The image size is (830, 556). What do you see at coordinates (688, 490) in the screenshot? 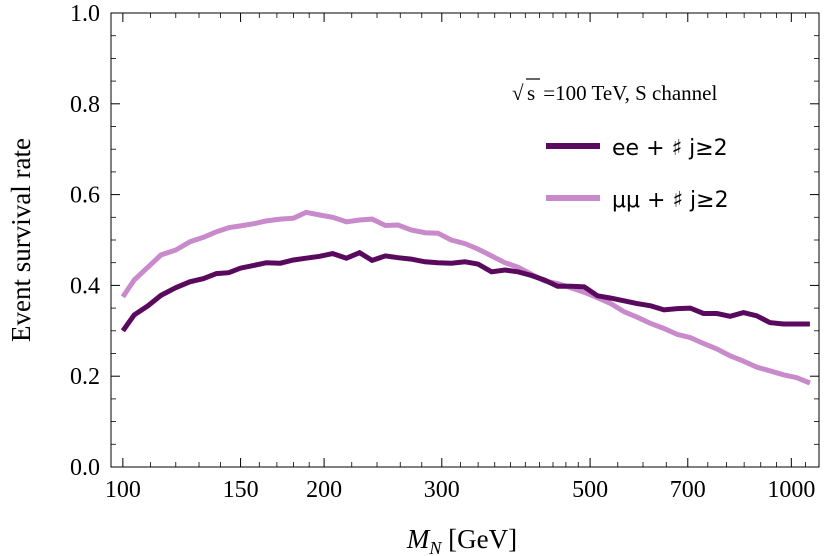
I see `x-tick-label: 700` at bounding box center [688, 490].